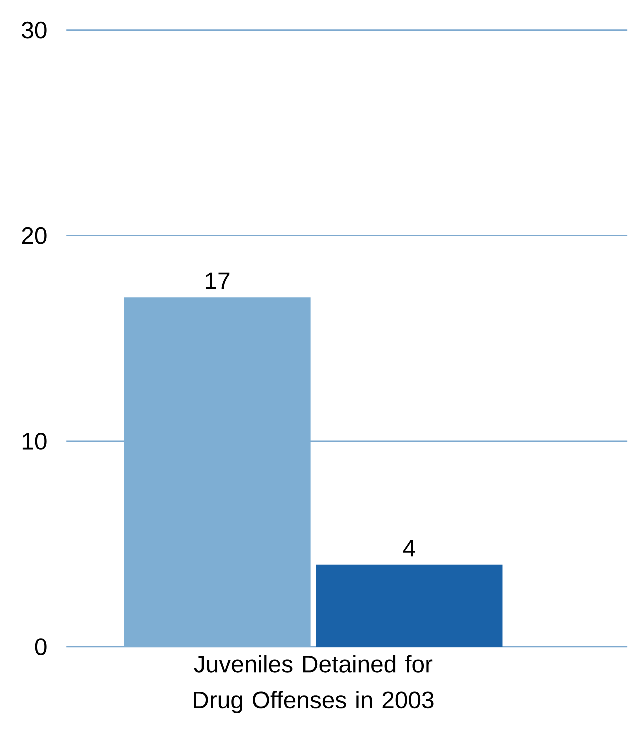 The image size is (628, 749). Describe the element at coordinates (218, 281) in the screenshot. I see `data-label: 17` at that location.